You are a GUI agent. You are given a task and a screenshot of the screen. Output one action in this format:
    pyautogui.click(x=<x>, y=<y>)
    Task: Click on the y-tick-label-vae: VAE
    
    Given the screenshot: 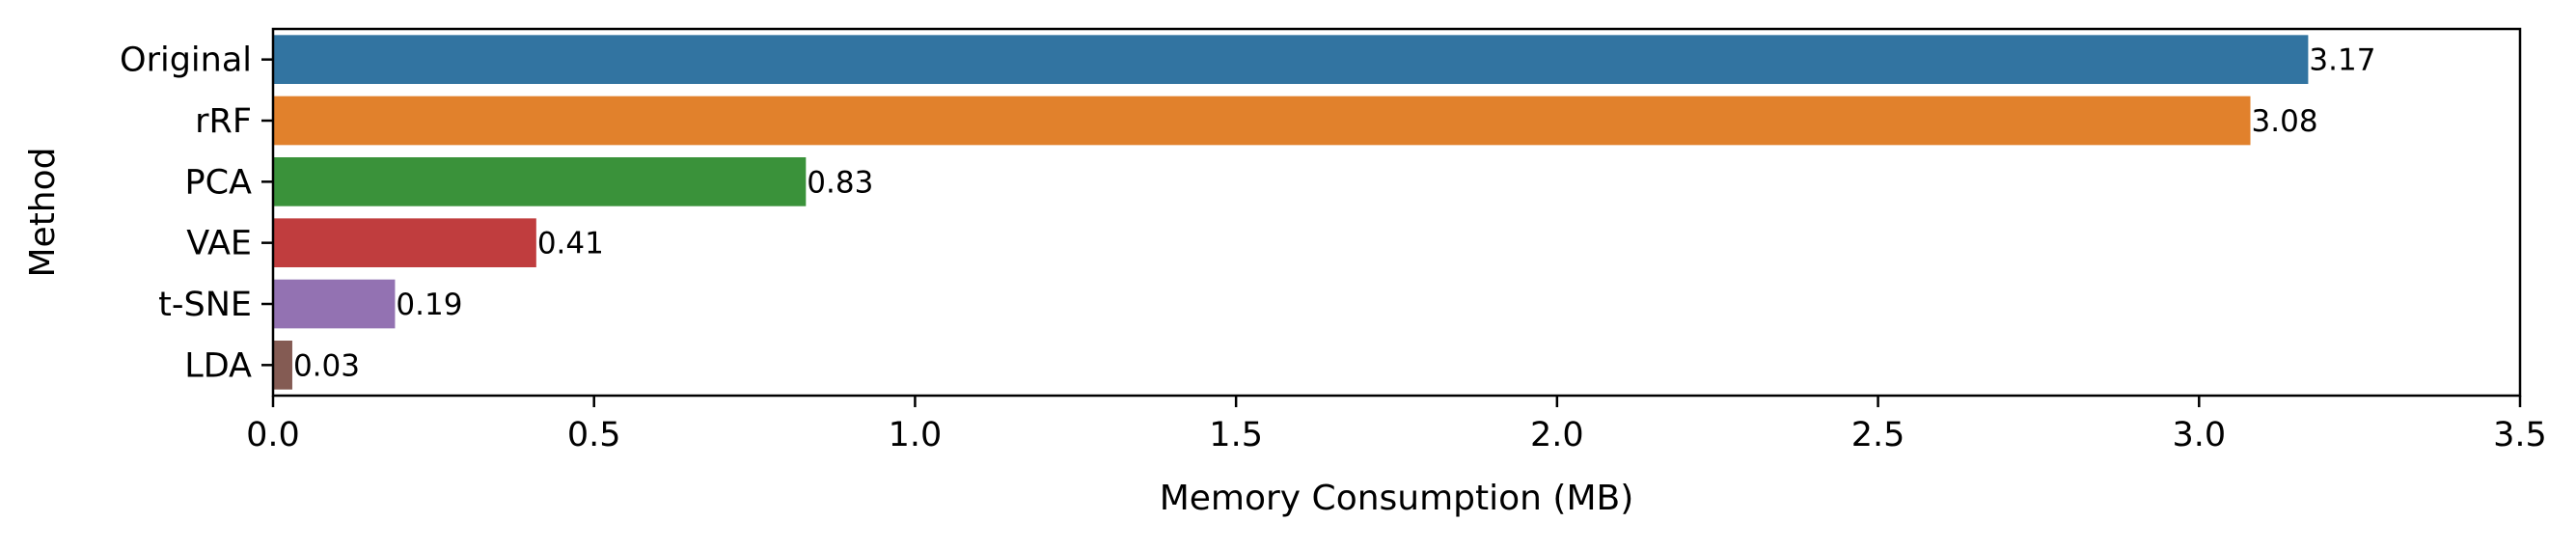 What is the action you would take?
    pyautogui.click(x=219, y=244)
    